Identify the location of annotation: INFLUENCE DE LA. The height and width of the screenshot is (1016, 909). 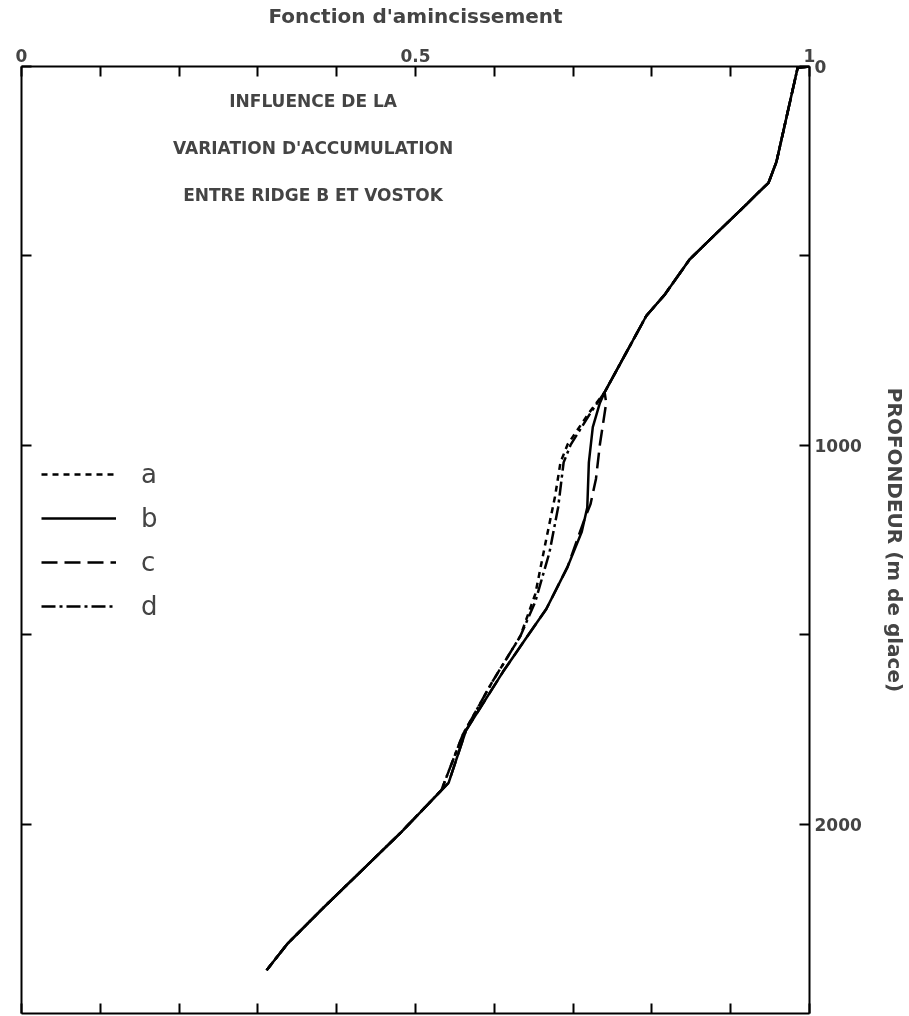
(313, 100).